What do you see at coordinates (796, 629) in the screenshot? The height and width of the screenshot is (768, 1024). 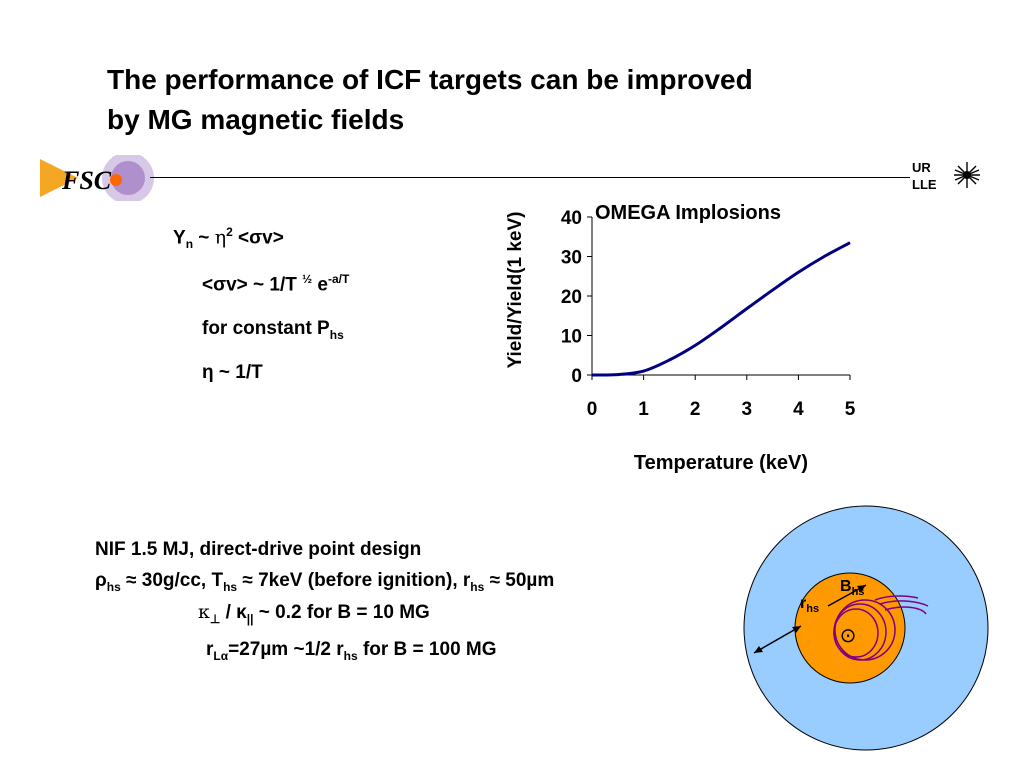 I see `shell-arrow-head-end` at bounding box center [796, 629].